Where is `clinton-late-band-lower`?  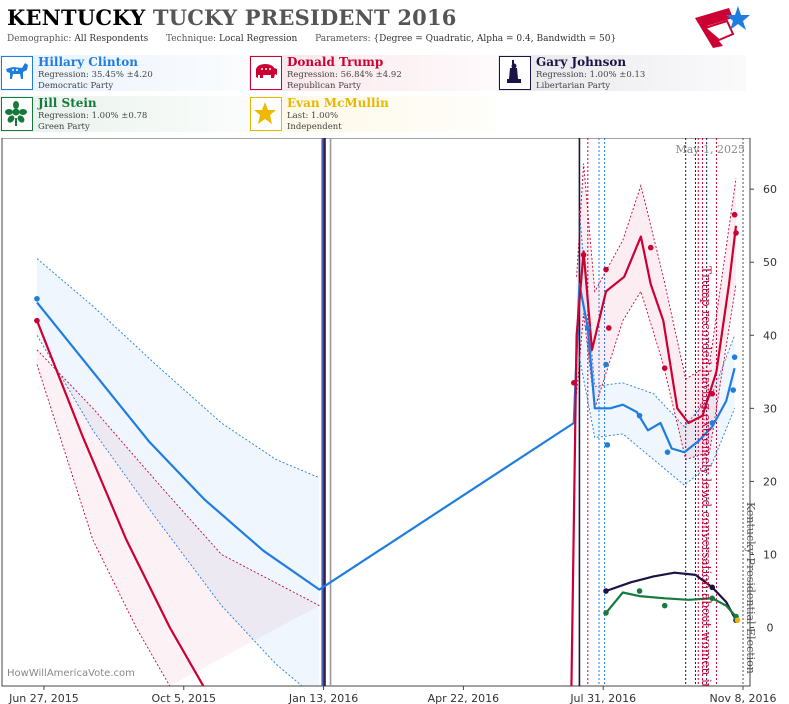
clinton-late-band-lower is located at coordinates (657, 421).